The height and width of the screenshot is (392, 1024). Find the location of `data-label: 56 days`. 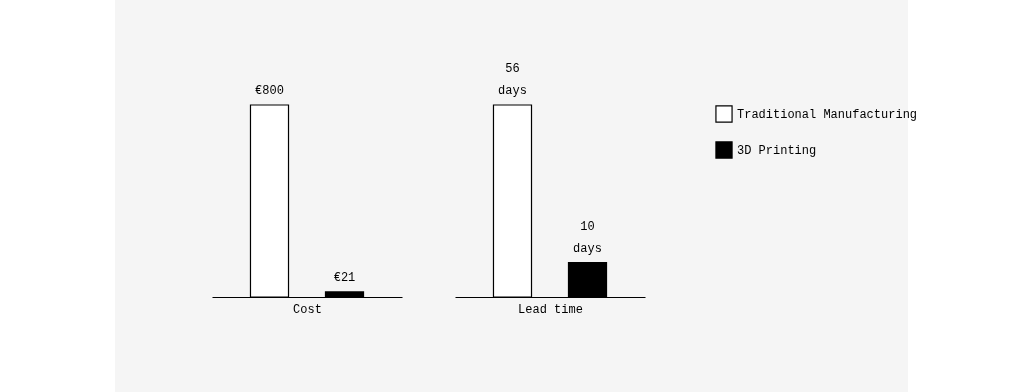

data-label: 56 days is located at coordinates (512, 80).